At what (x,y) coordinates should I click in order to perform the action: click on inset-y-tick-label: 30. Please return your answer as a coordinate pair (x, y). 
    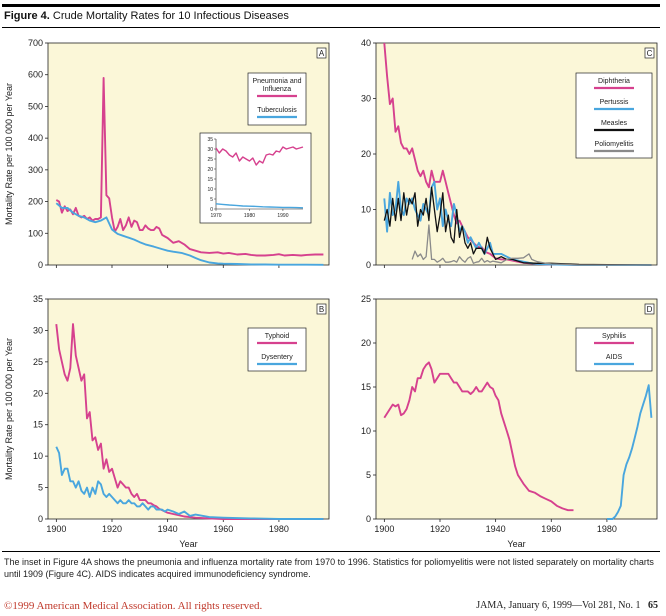
    Looking at the image, I should click on (210, 150).